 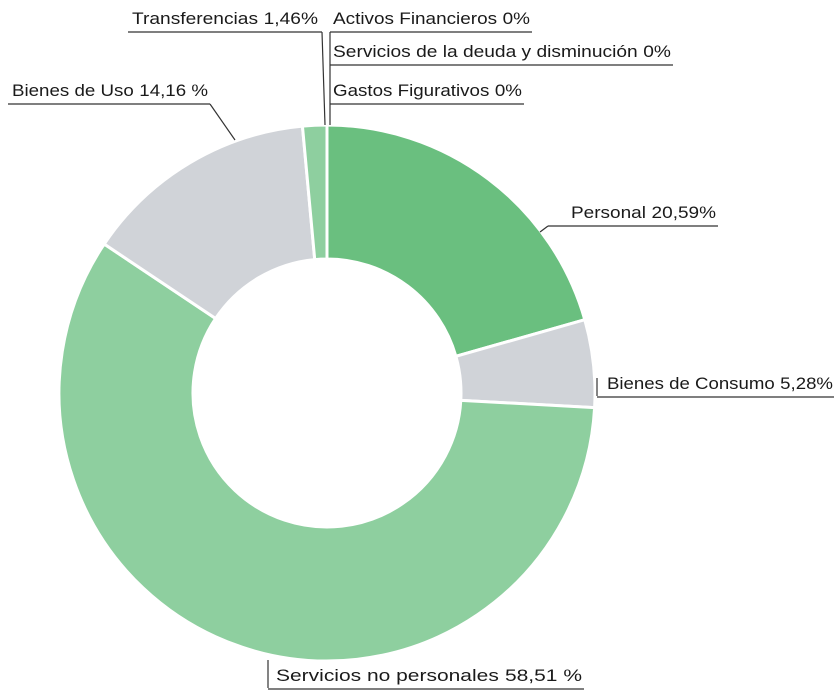 I want to click on category-name: Servicios de la deuda y disminución, so click(x=485, y=51).